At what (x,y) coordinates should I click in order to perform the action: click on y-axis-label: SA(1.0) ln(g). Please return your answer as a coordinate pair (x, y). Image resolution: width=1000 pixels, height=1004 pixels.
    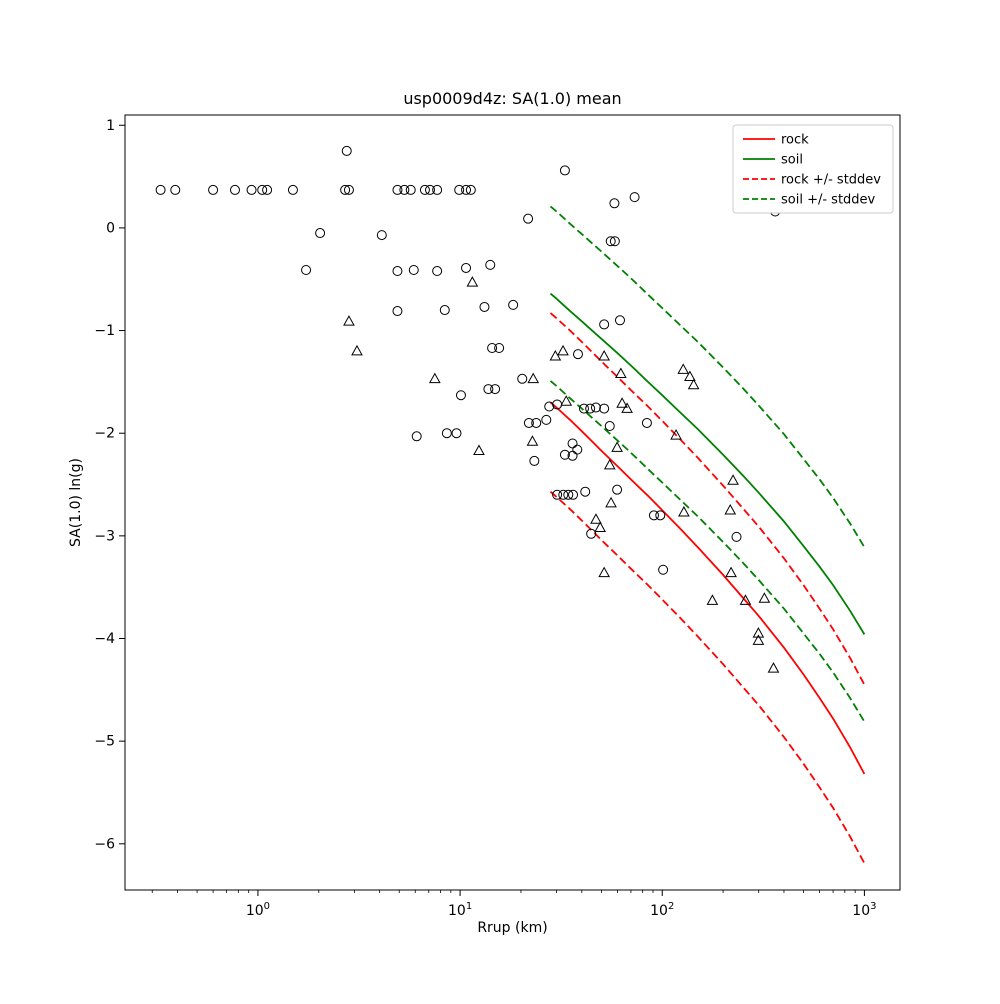
    Looking at the image, I should click on (76, 502).